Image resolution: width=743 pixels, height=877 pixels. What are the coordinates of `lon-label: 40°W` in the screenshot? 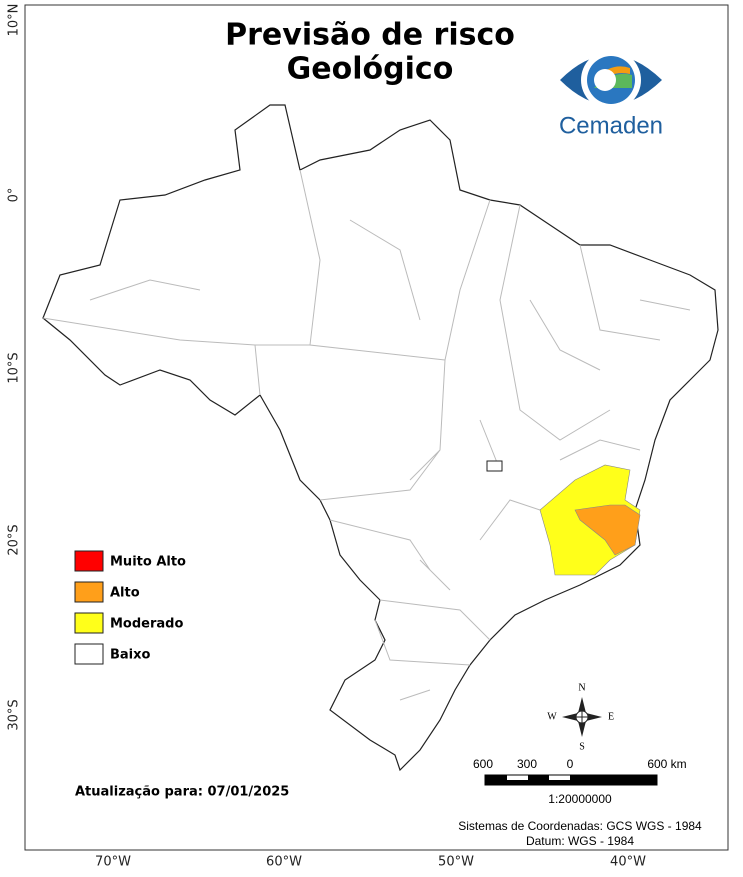 It's located at (628, 862).